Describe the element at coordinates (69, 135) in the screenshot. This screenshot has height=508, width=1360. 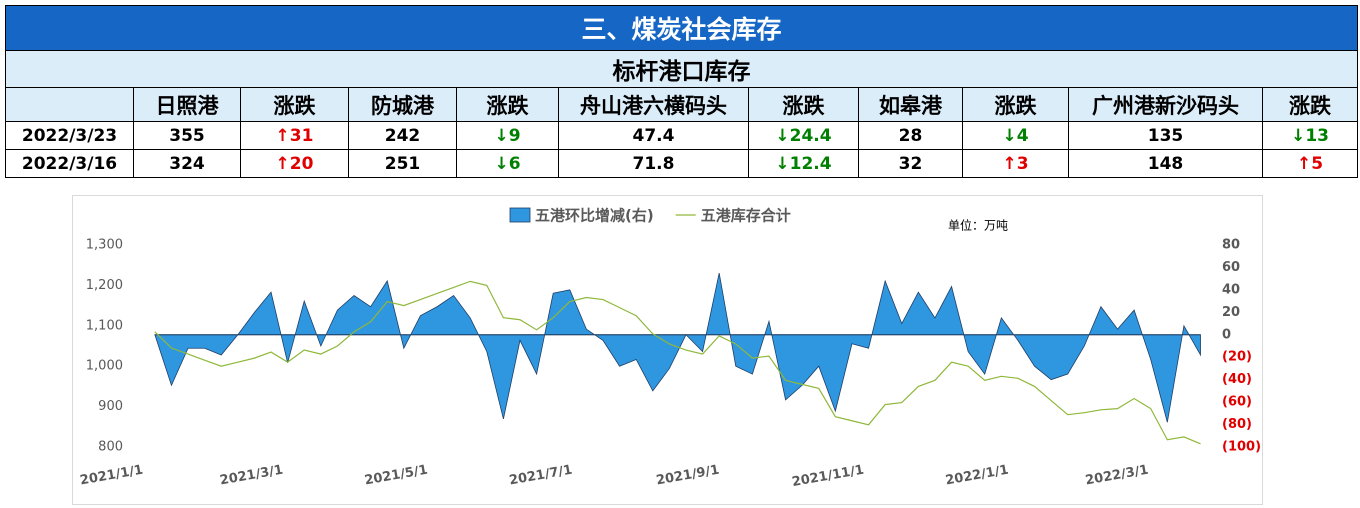
I see `date-cell: 2022/3/23` at that location.